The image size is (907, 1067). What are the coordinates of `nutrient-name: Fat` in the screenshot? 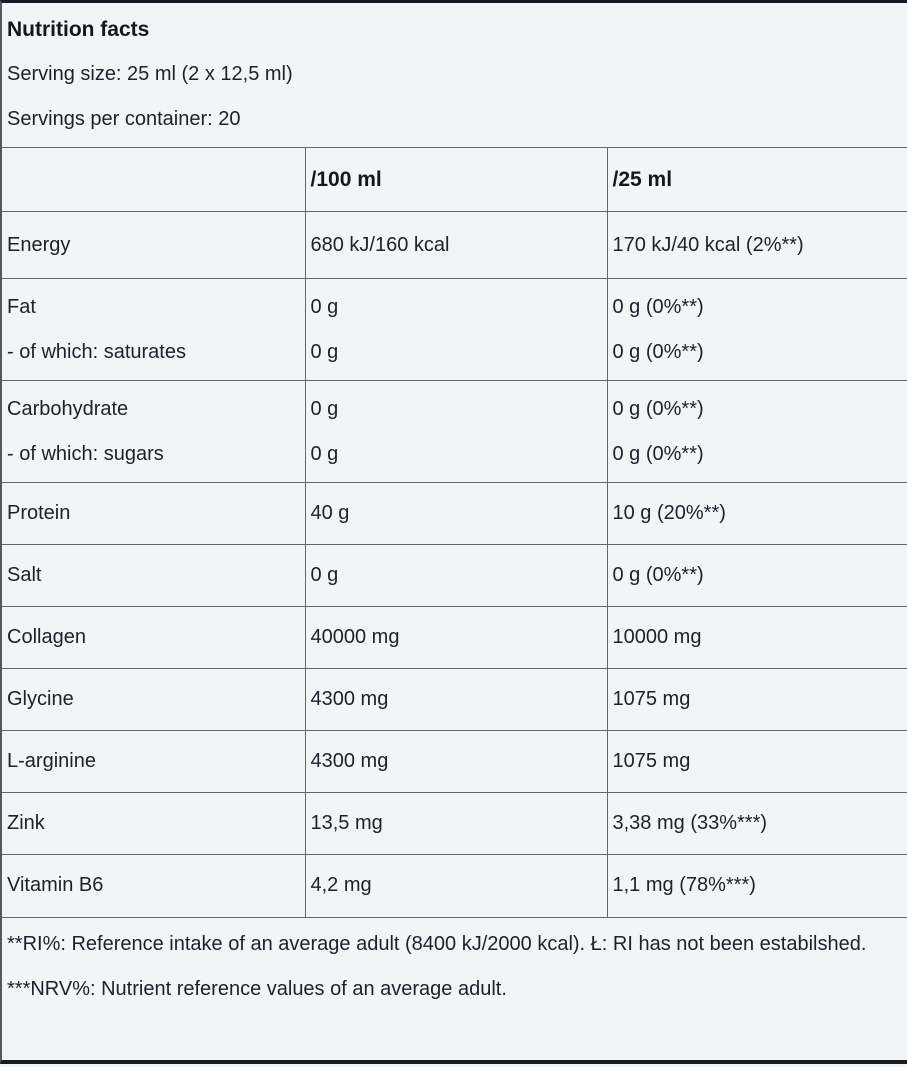 It's located at (21, 306).